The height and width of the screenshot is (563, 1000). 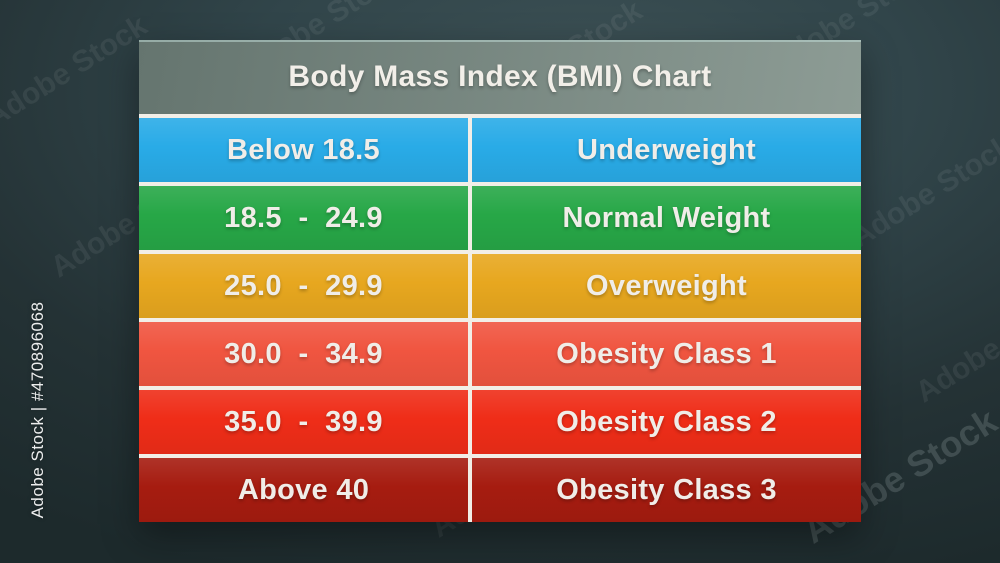 I want to click on bmi-range-cell: Above 40, so click(x=303, y=490).